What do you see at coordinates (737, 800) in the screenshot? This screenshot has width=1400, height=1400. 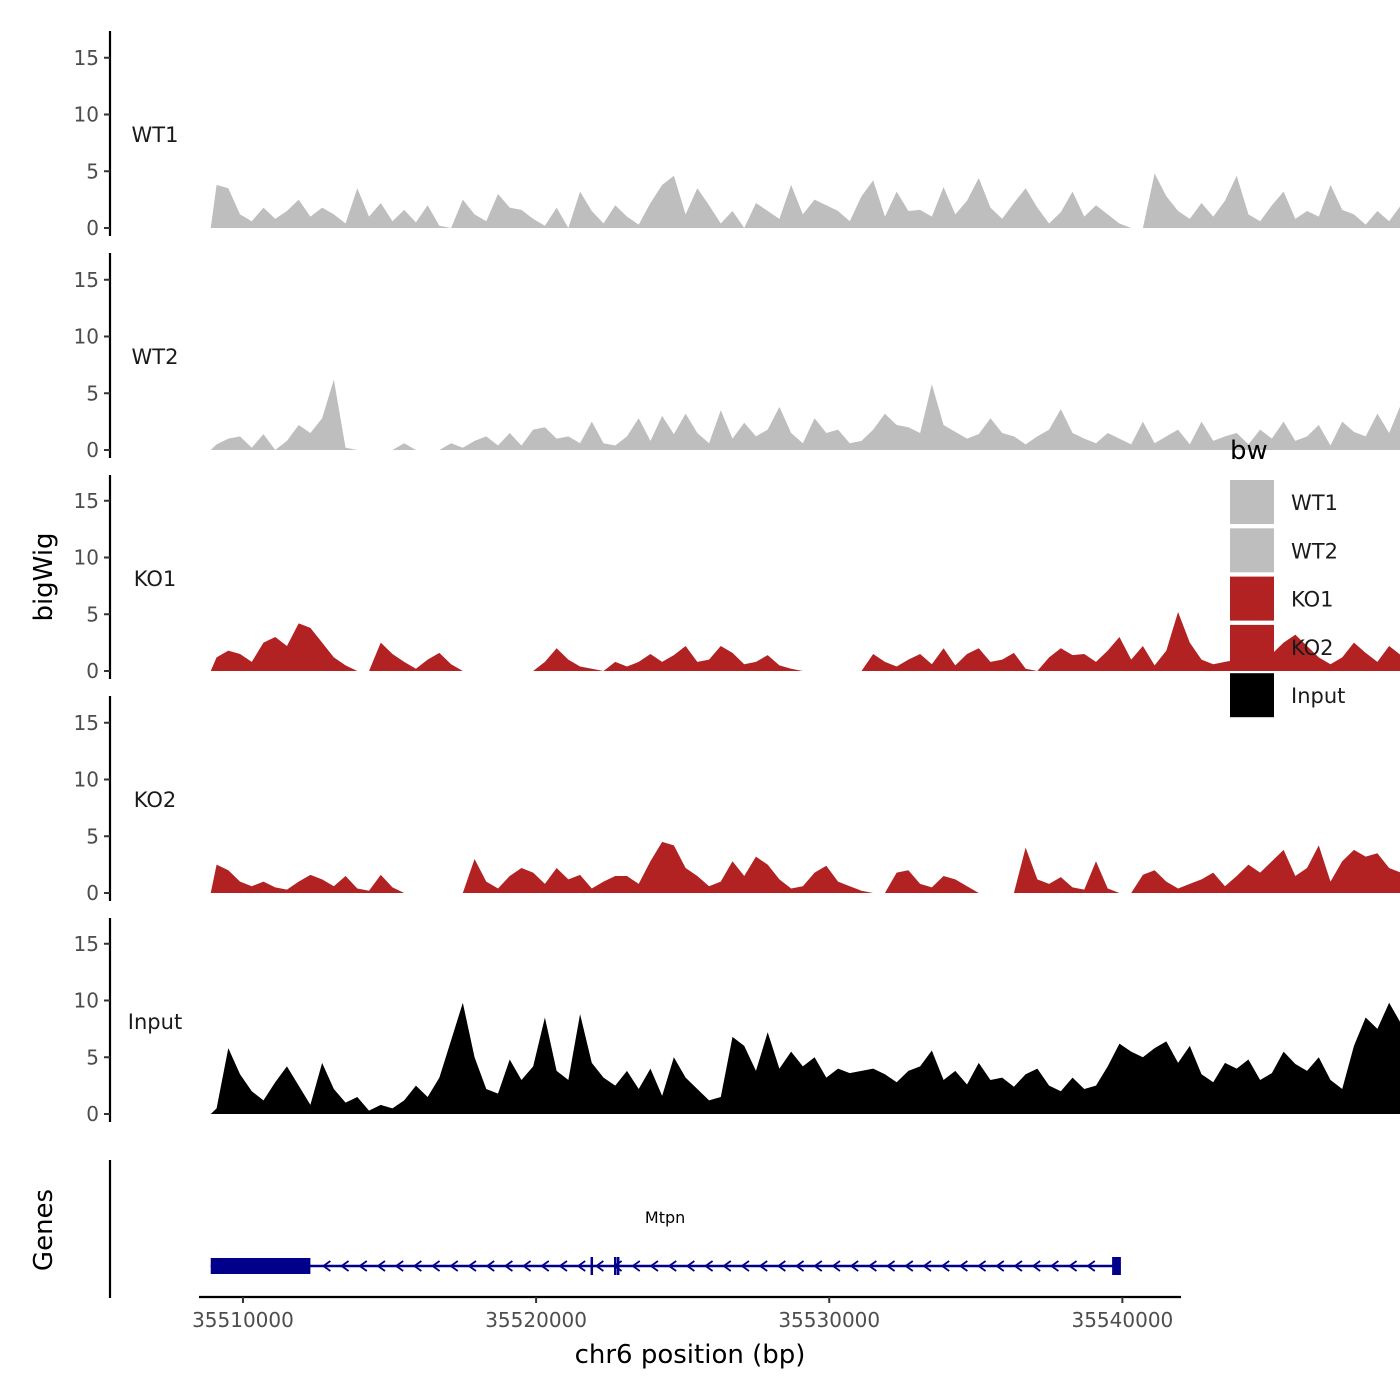 I see `track-ko2: 0 5 10 15 KO2` at bounding box center [737, 800].